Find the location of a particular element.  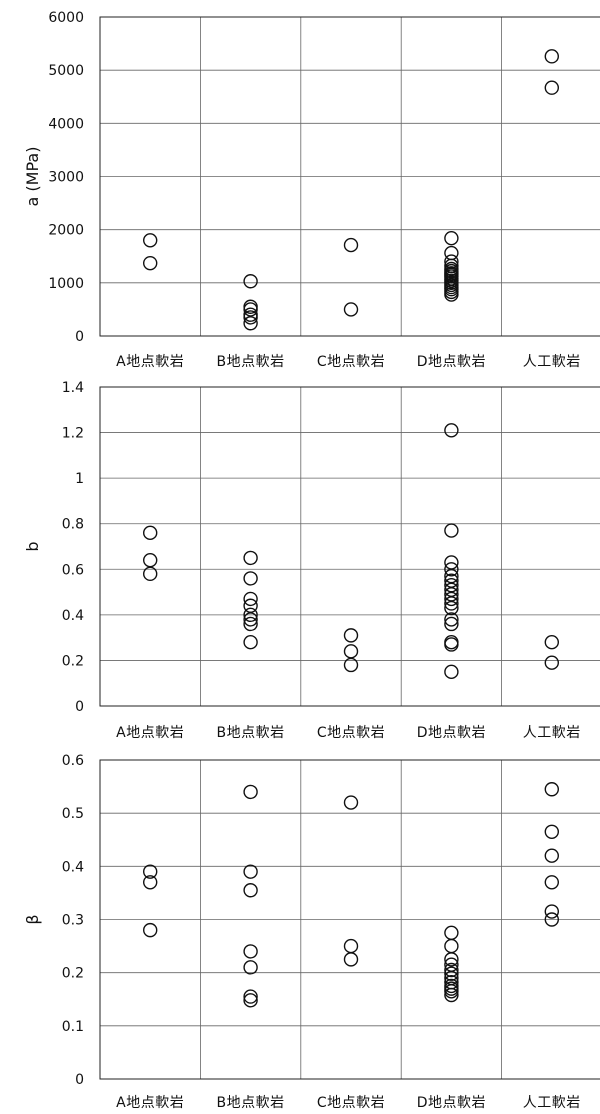

category-label: A地点軟岩 is located at coordinates (150, 733).